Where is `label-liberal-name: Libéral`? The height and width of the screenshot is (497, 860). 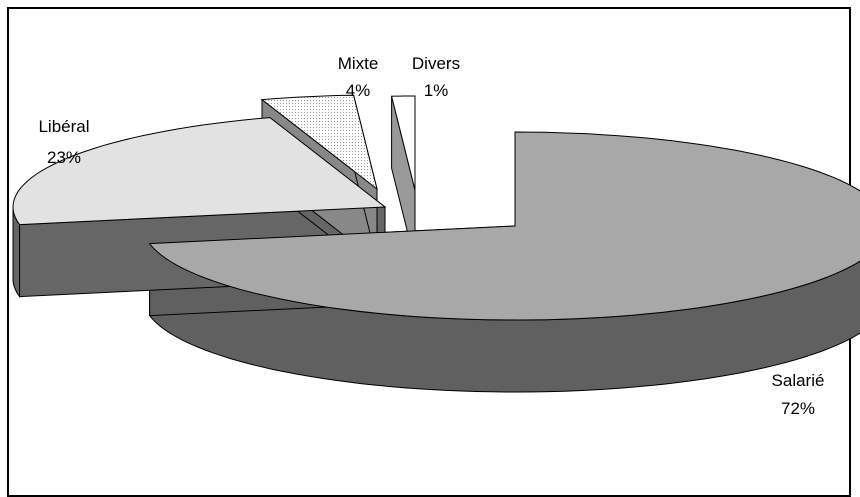
label-liberal-name: Libéral is located at coordinates (63, 126).